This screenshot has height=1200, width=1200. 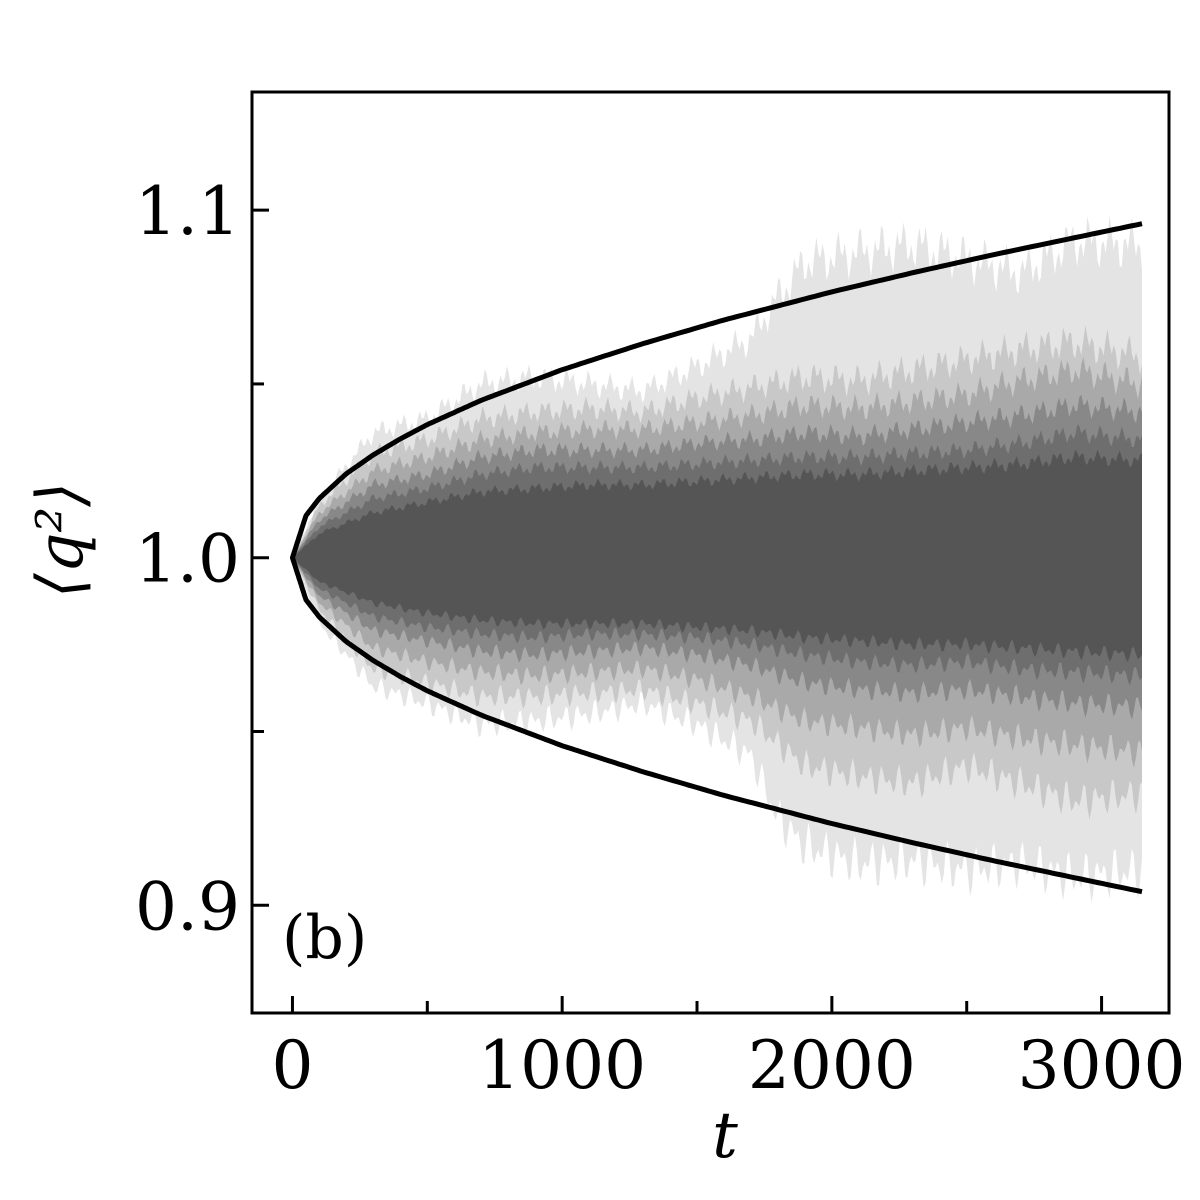 I want to click on y-tick-label: 1.1, so click(x=187, y=211).